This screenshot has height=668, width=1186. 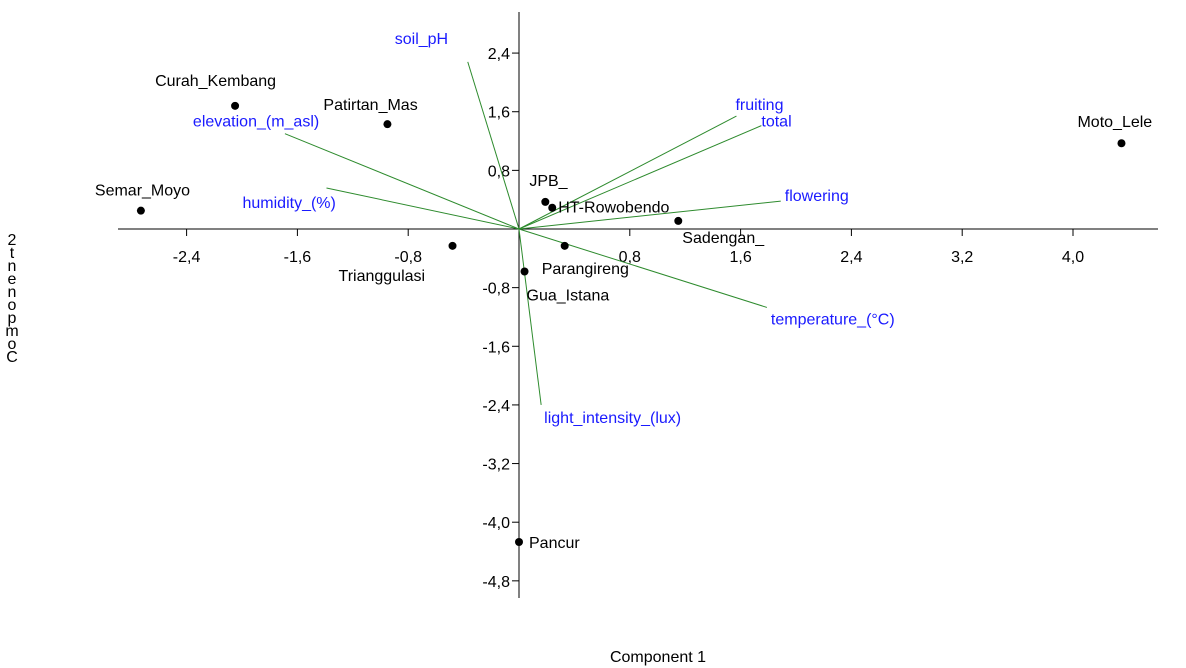 I want to click on site-label: Semar_Moyo, so click(x=142, y=191).